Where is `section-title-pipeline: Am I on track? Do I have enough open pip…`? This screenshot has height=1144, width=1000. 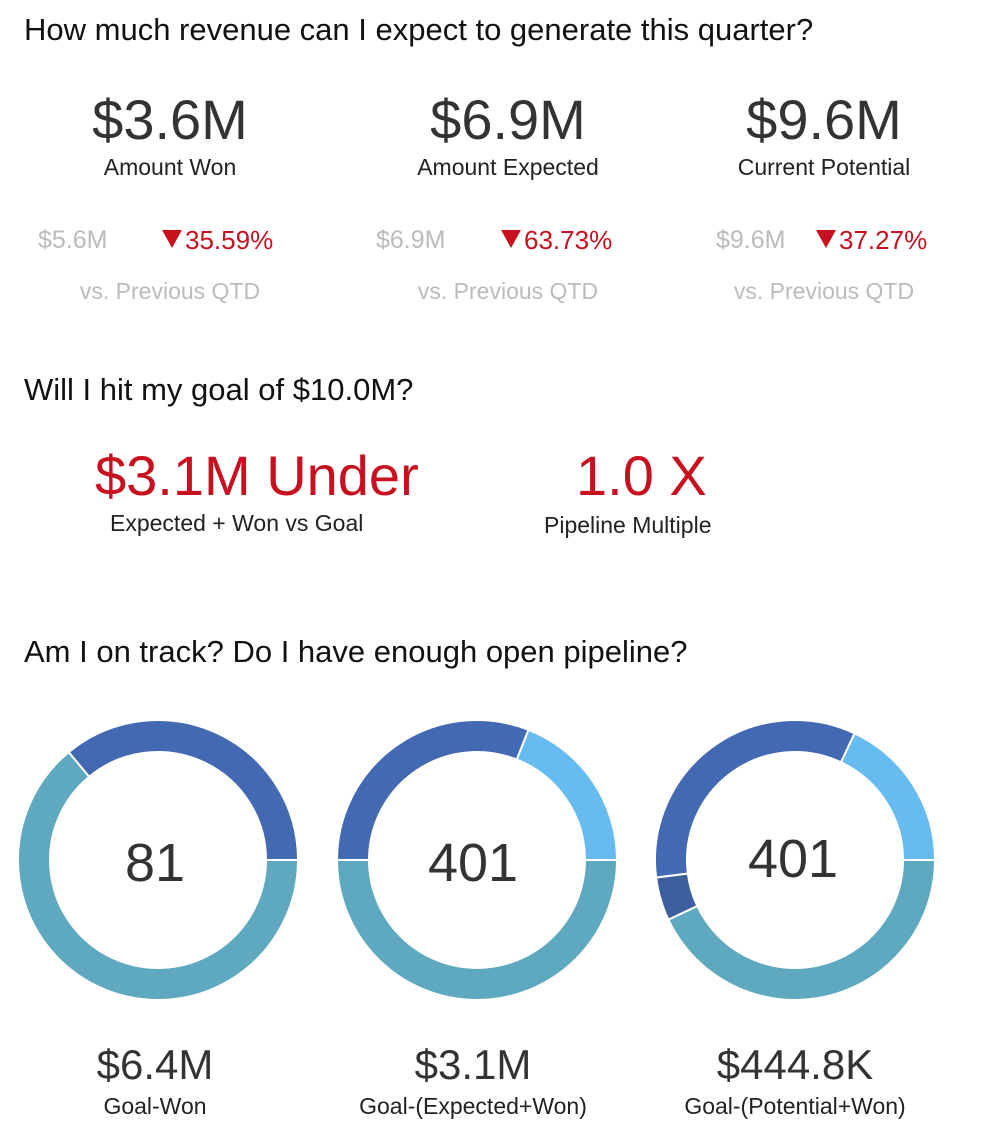 section-title-pipeline: Am I on track? Do I have enough open pip… is located at coordinates (356, 651).